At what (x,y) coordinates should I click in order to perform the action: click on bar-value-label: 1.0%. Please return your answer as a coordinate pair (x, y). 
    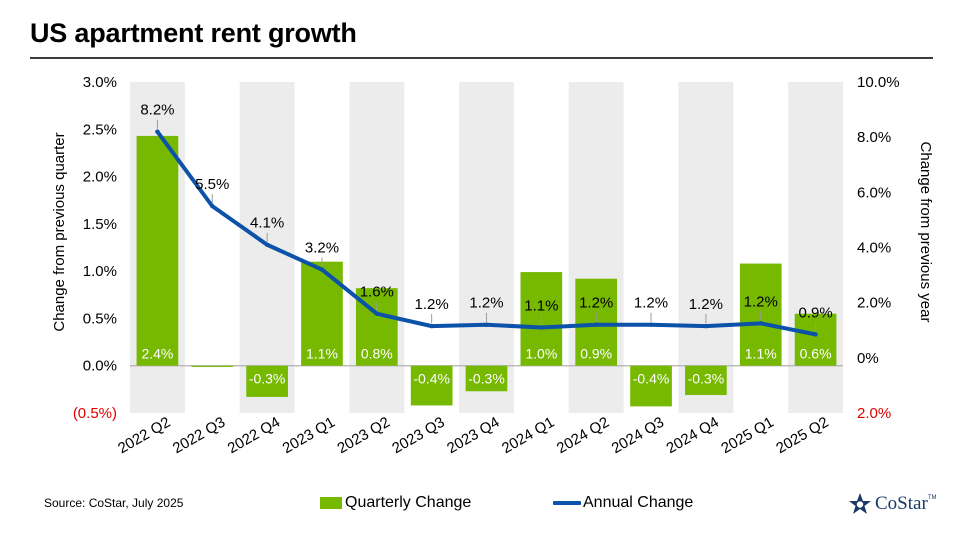
    Looking at the image, I should click on (541, 354).